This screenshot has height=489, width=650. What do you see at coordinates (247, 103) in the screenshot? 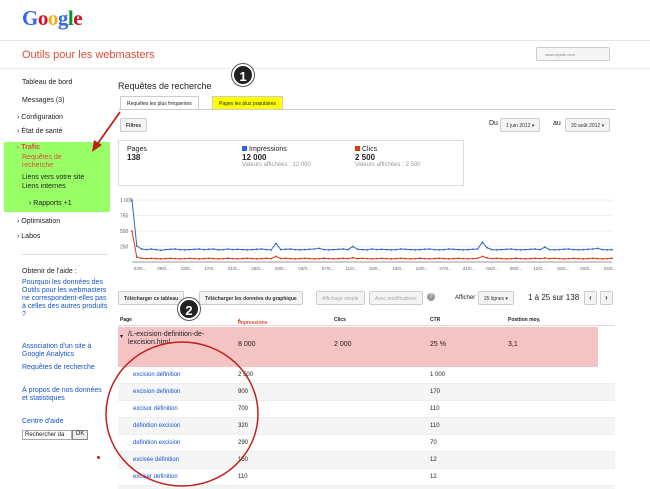
I see `tab-top-pages: Pages les plus populaires` at bounding box center [247, 103].